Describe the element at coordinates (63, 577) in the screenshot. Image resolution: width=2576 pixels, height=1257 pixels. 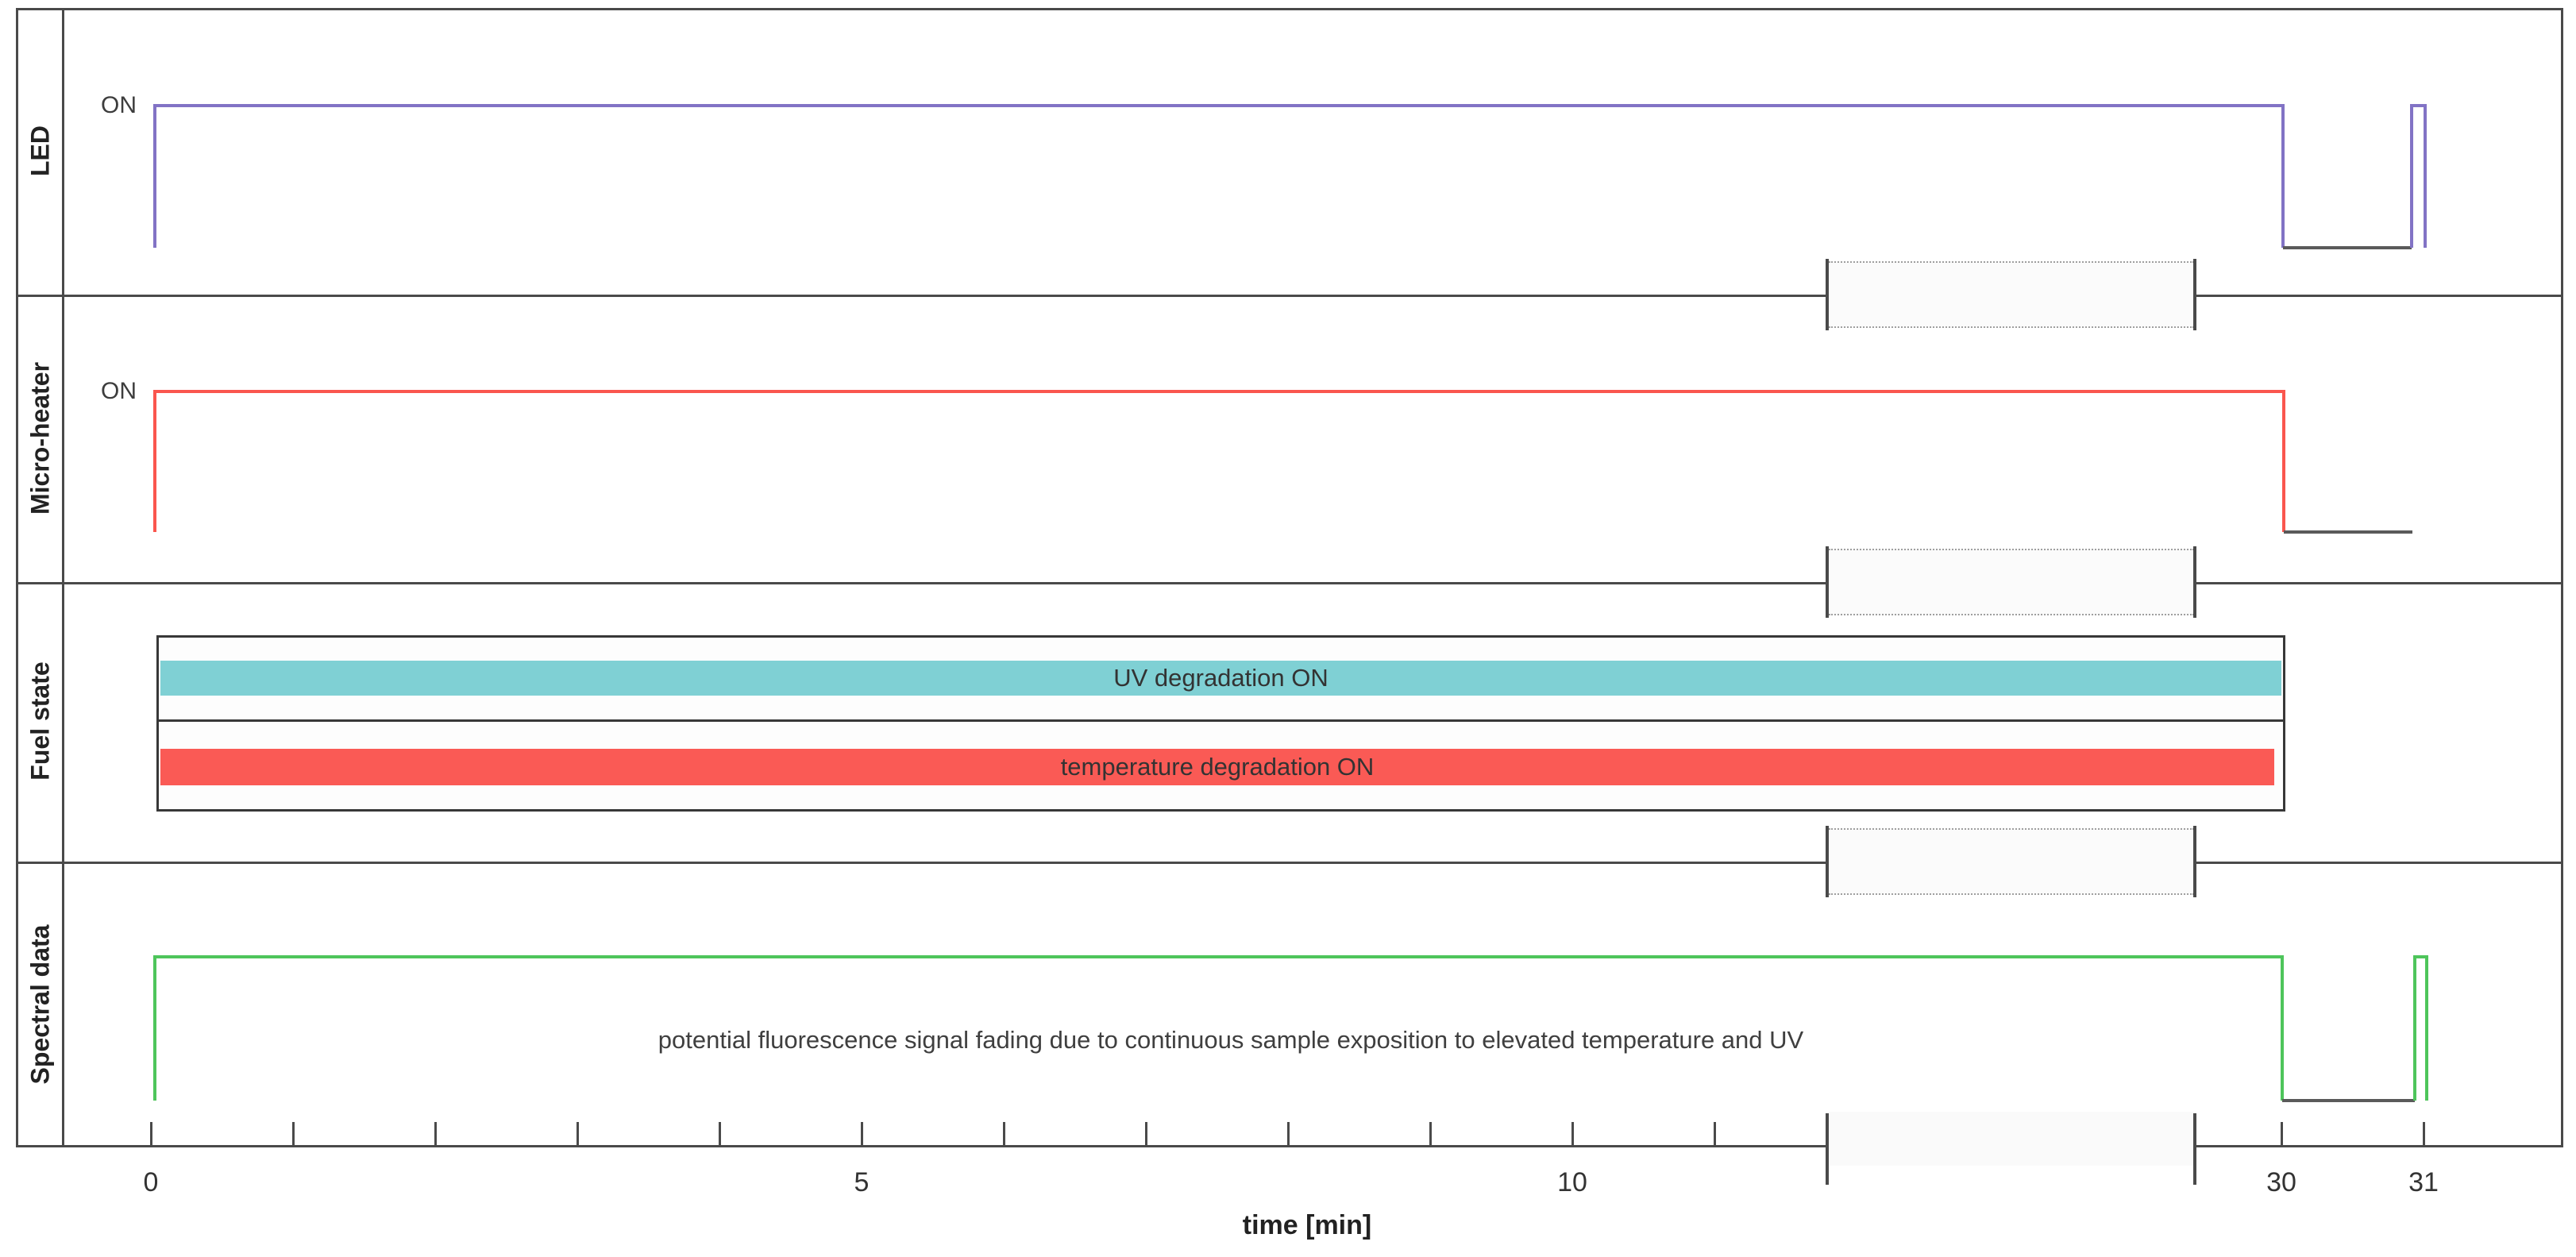
I see `label-column-divider` at that location.